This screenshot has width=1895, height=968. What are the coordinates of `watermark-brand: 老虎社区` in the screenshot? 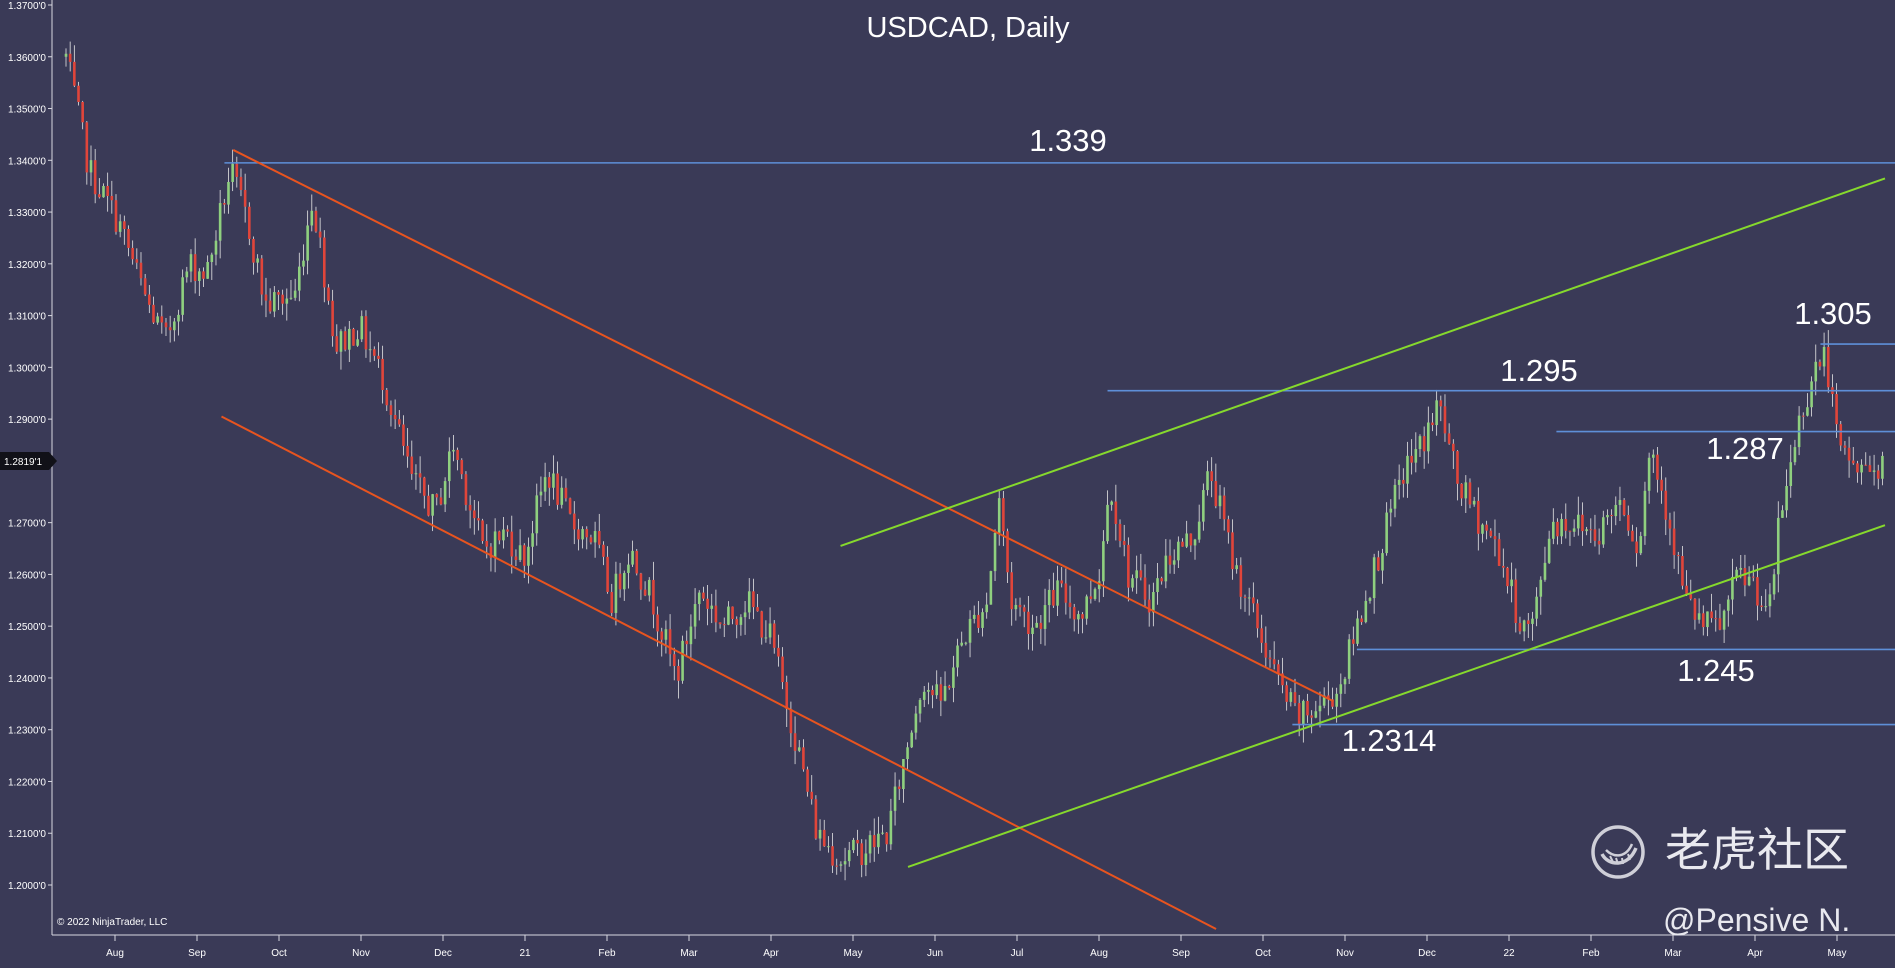 It's located at (1757, 850).